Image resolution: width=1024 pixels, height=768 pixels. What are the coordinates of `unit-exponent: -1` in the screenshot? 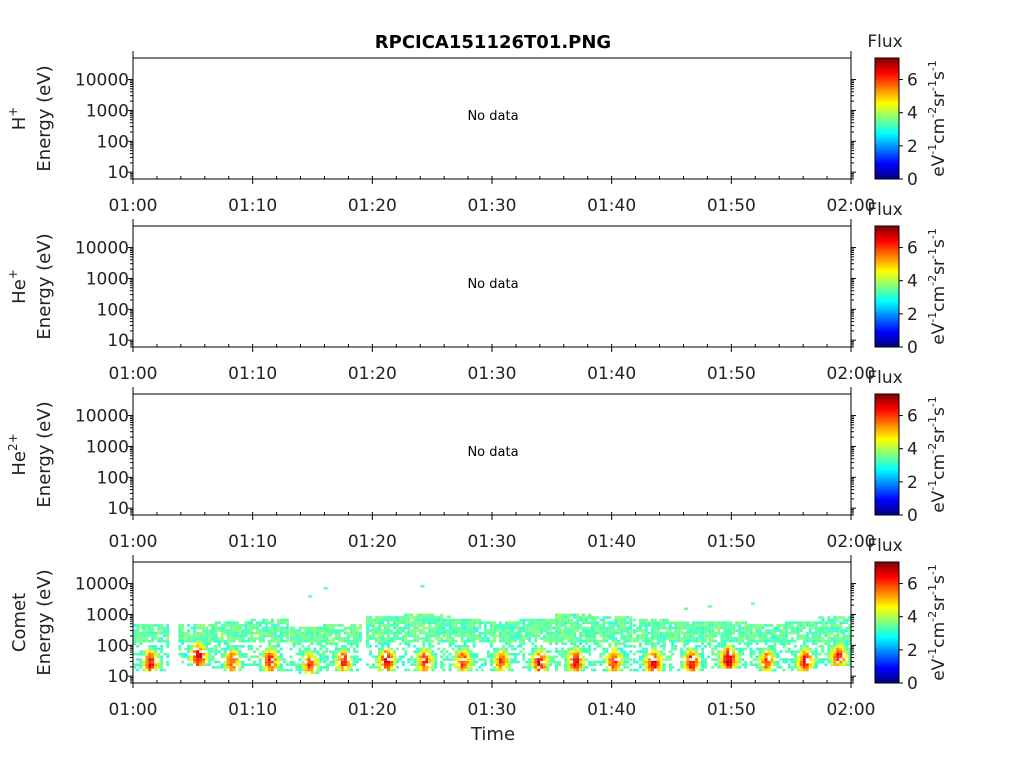 It's located at (932, 149).